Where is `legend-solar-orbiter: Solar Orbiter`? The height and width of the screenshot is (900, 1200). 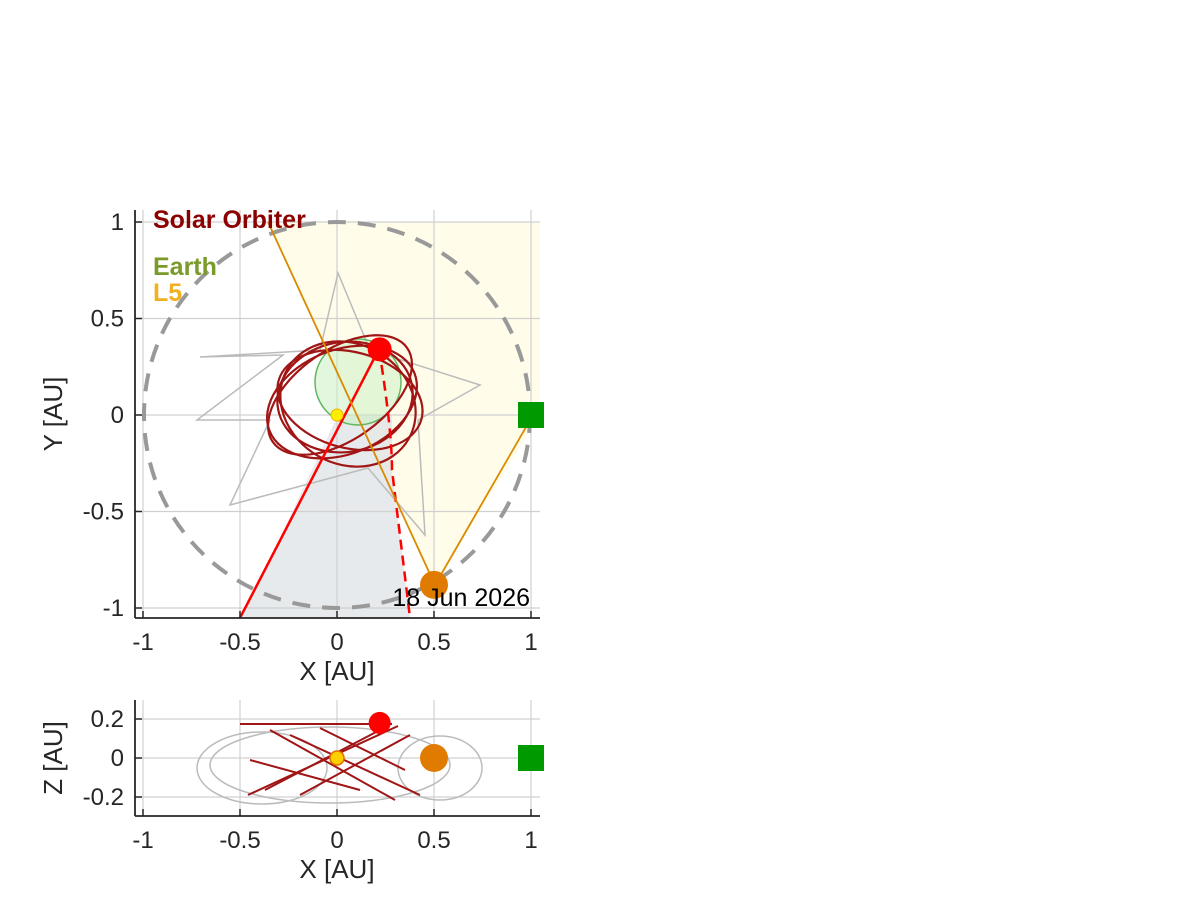
legend-solar-orbiter: Solar Orbiter is located at coordinates (229, 220).